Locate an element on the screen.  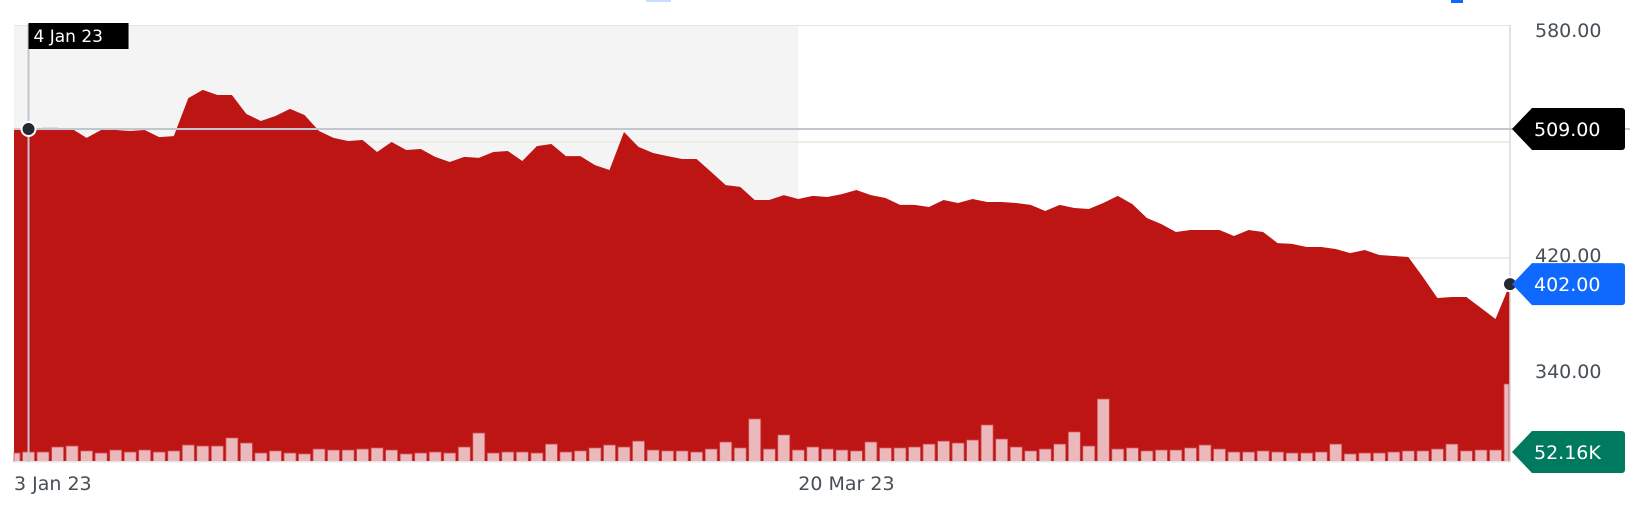
hover-date-tag: 4 Jan 23 is located at coordinates (78, 36).